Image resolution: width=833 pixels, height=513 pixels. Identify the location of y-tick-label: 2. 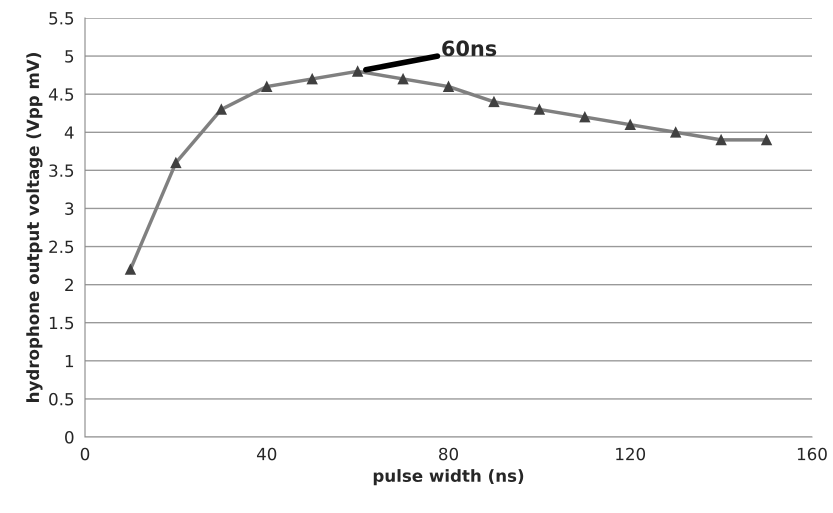
(69, 284).